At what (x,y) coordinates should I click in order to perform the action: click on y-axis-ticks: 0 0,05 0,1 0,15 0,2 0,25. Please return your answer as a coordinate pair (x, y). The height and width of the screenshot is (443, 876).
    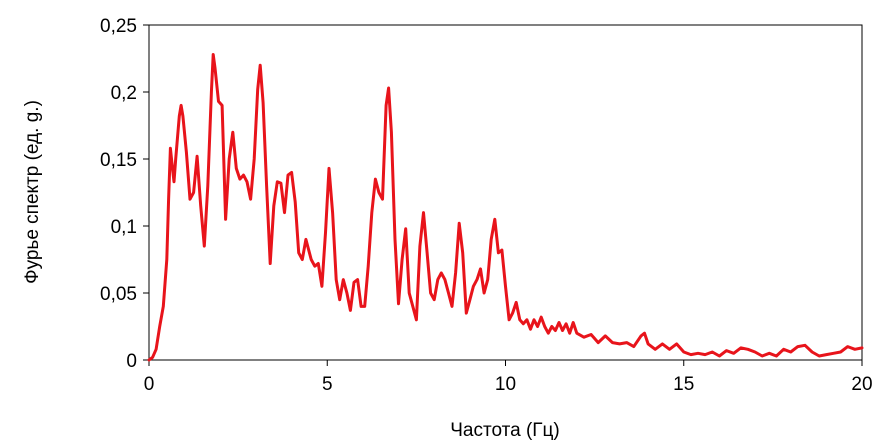
    Looking at the image, I should click on (124, 194).